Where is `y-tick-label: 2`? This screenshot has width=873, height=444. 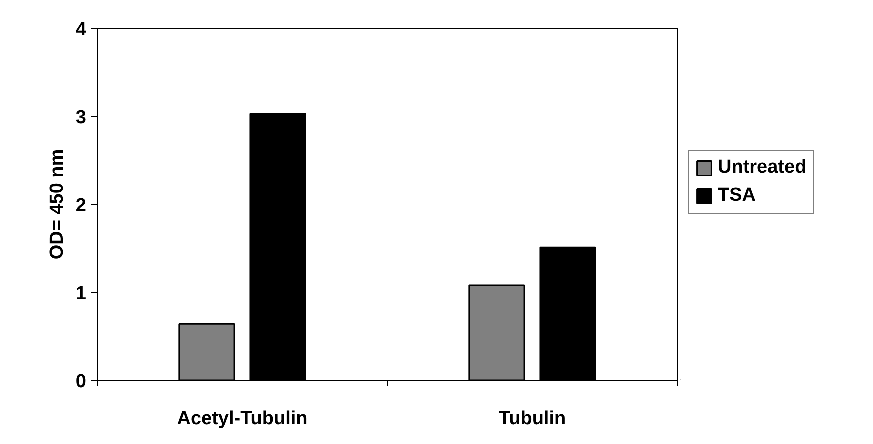 y-tick-label: 2 is located at coordinates (81, 206).